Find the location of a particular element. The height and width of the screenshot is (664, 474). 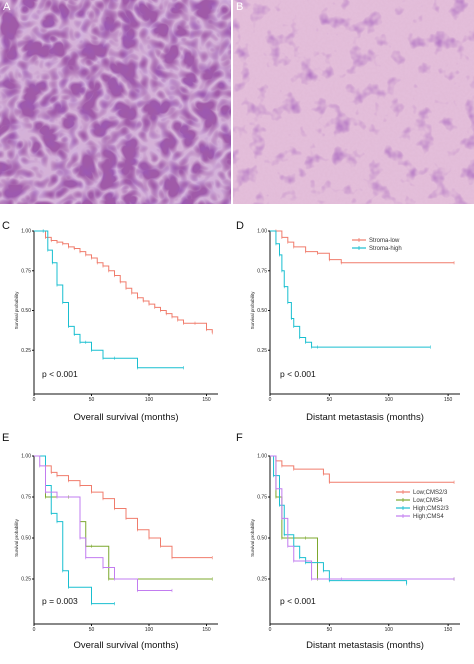

y-tick-label-c: 0.25 is located at coordinates (26, 351).